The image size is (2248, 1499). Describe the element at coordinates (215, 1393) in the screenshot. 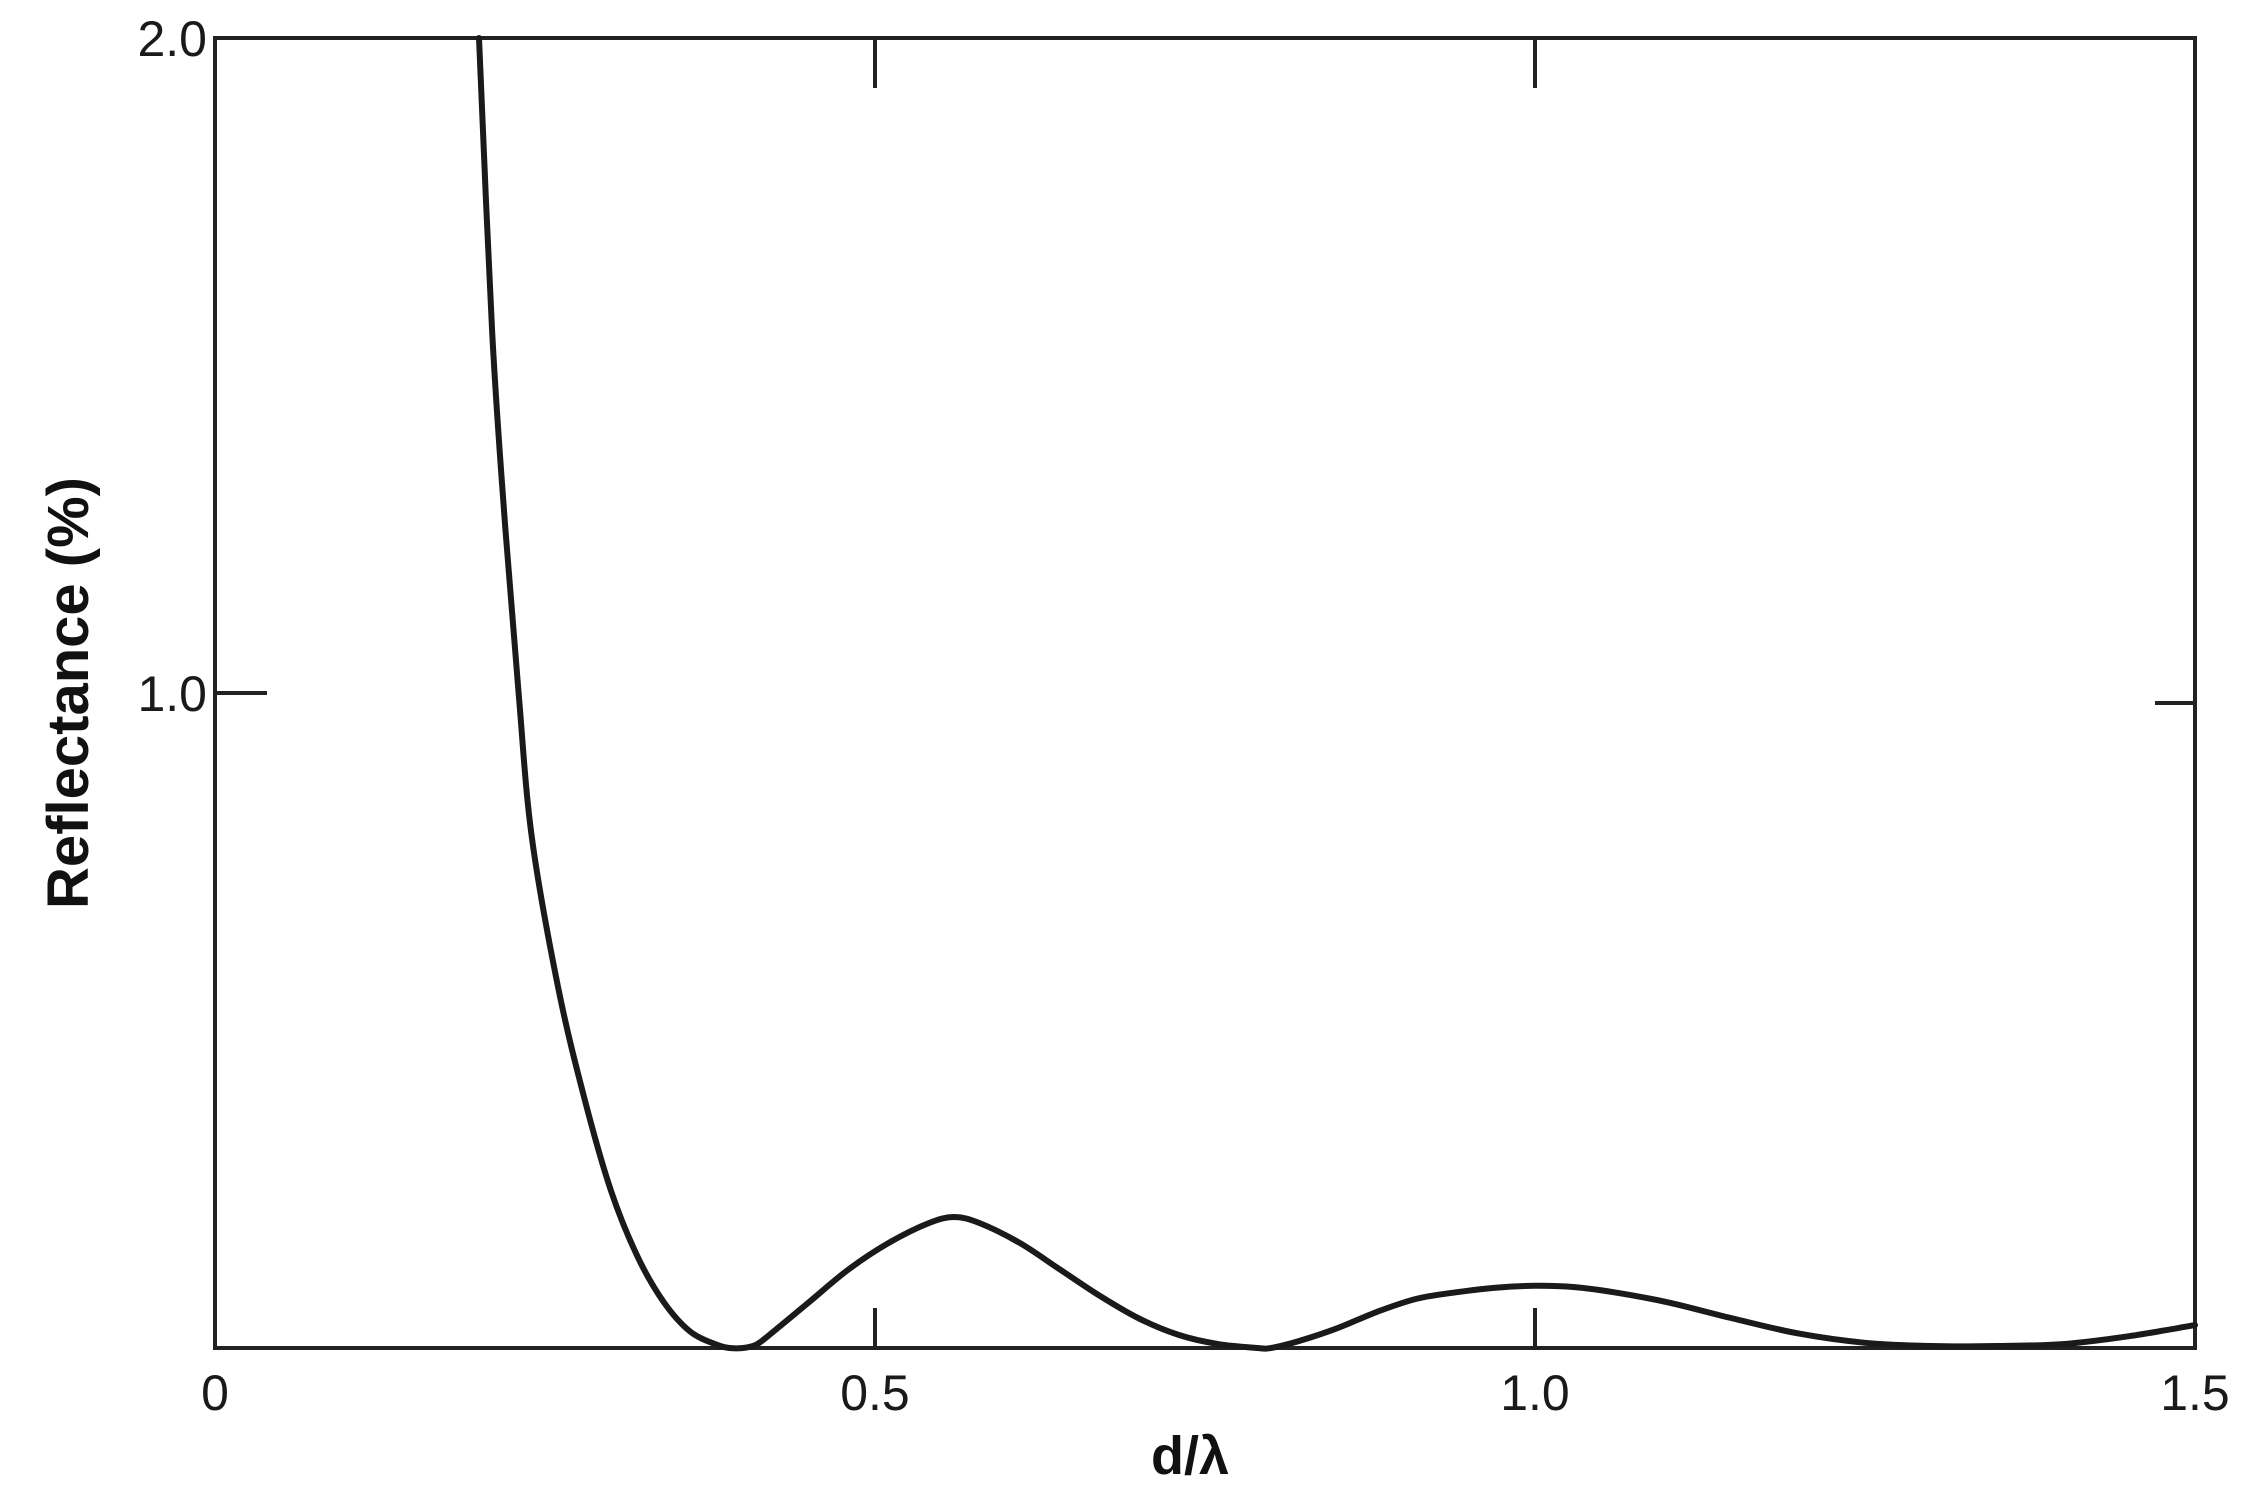

I see `x-tick-label: 0` at that location.